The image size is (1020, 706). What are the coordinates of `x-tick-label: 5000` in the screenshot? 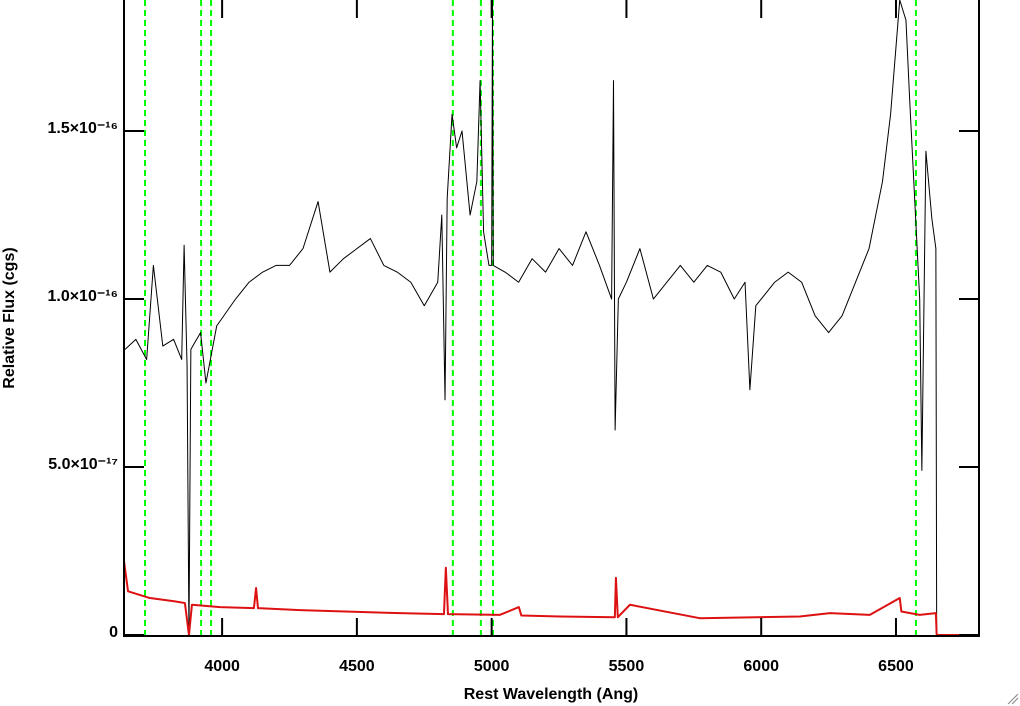 It's located at (492, 666).